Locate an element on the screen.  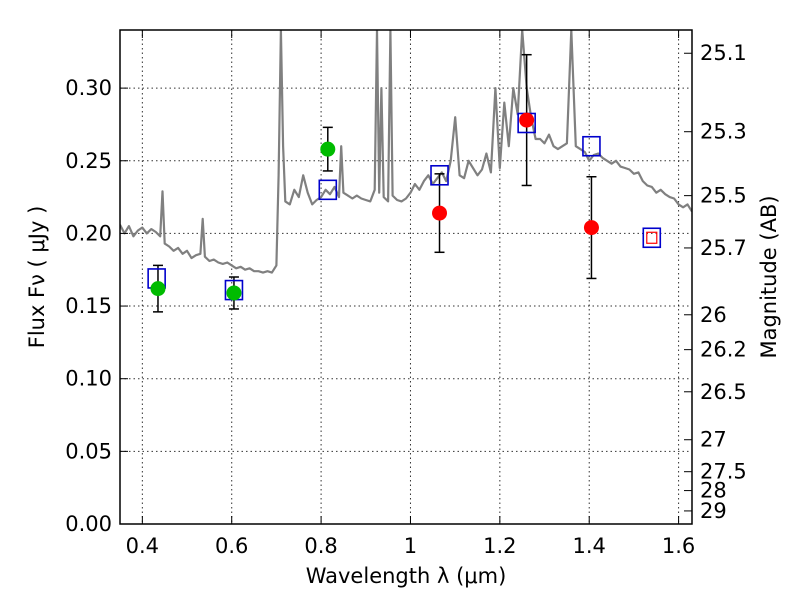
upper-limit-square is located at coordinates (652, 237).